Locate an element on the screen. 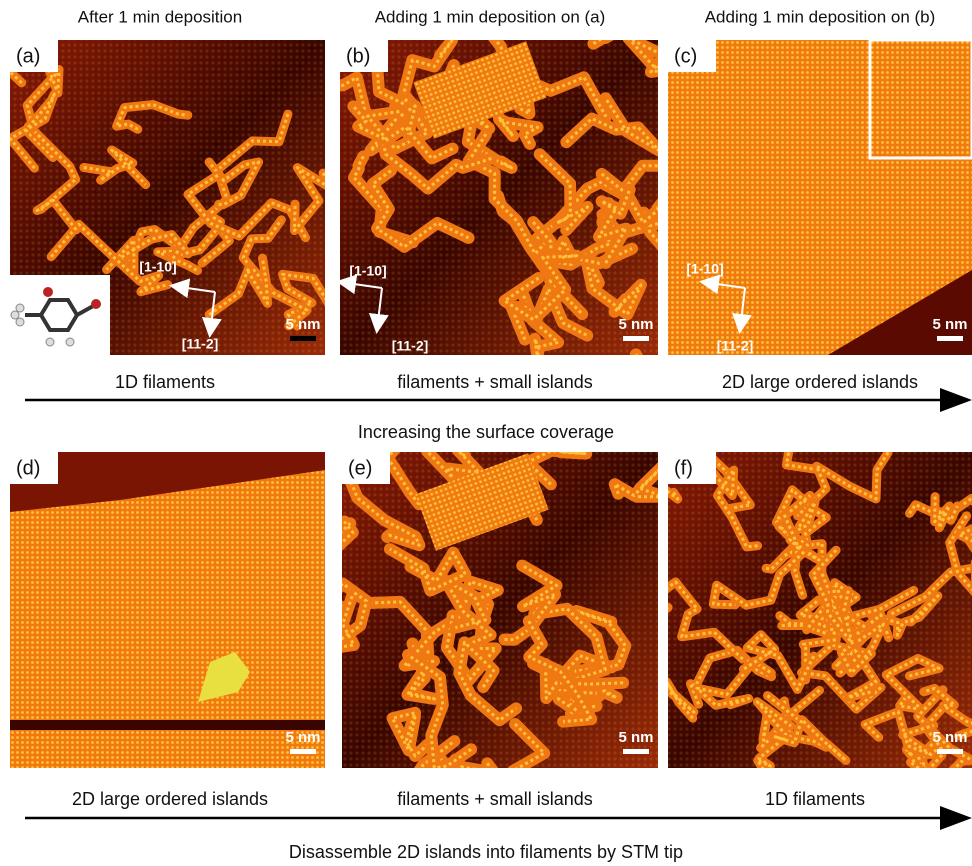  arrow-head is located at coordinates (956, 400).